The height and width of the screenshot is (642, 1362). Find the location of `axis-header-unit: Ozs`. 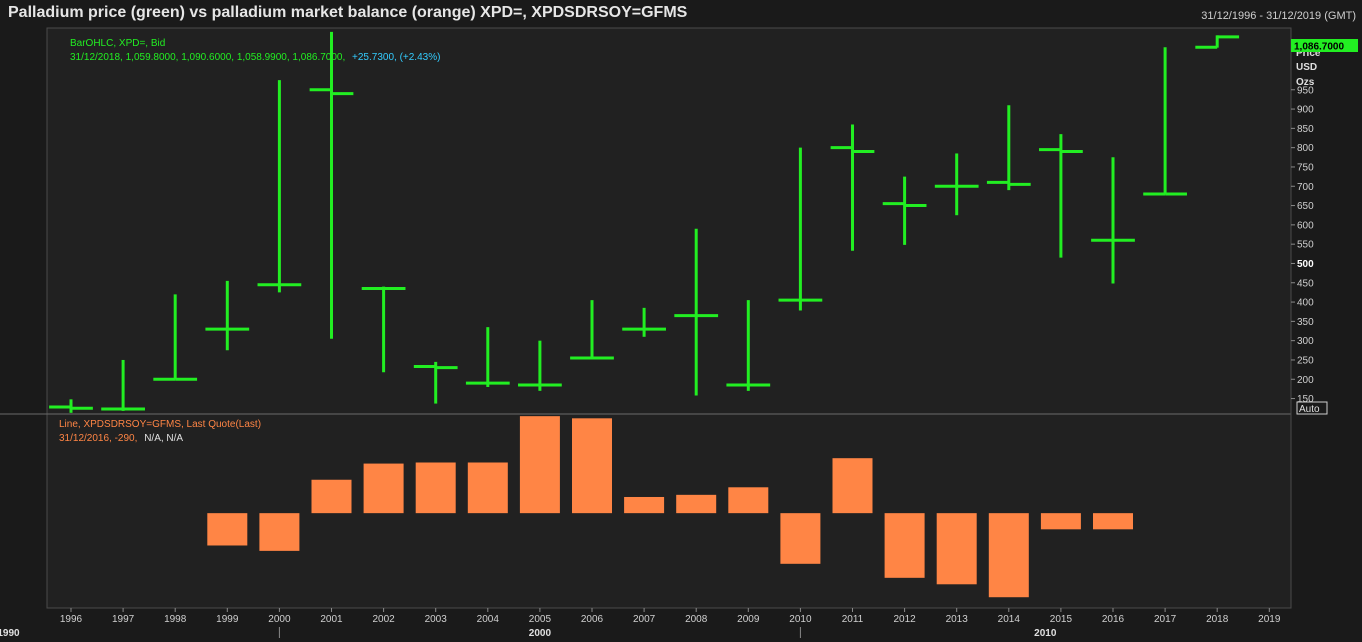

axis-header-unit: Ozs is located at coordinates (1305, 82).